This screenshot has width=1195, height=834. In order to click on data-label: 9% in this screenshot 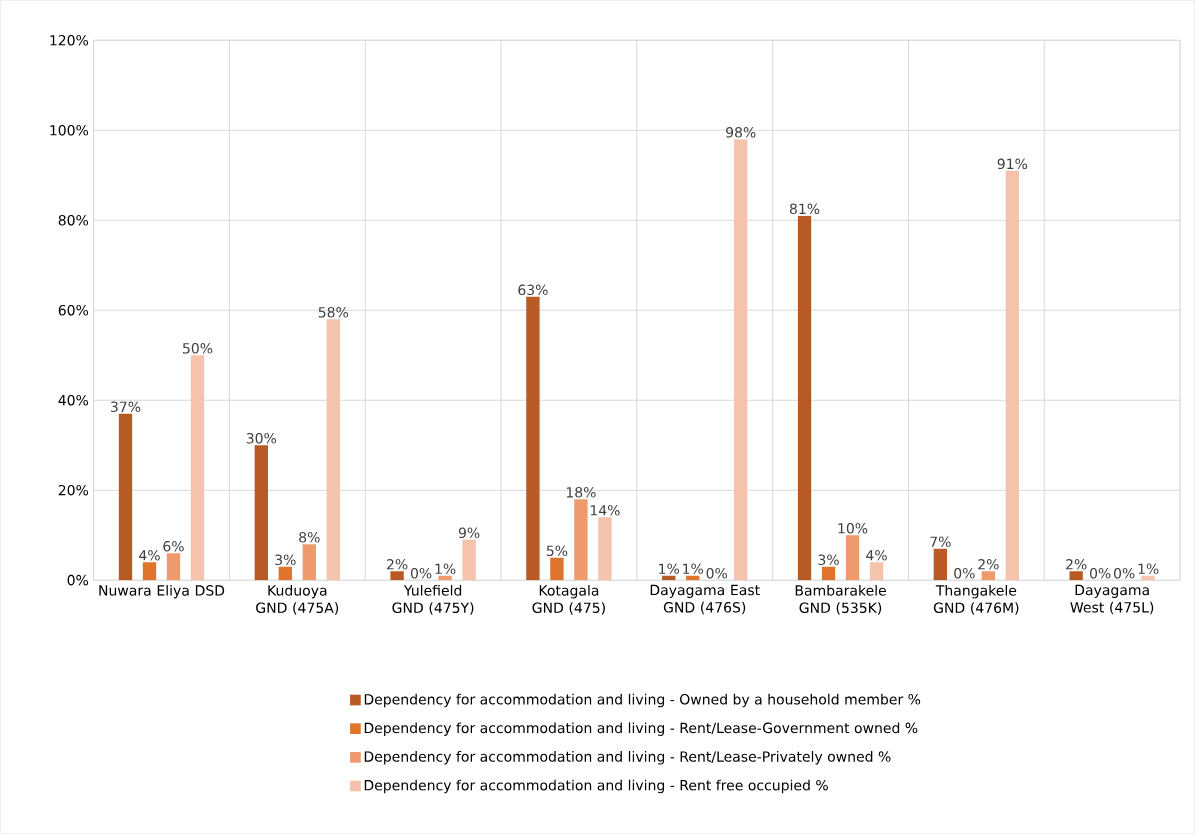, I will do `click(469, 533)`.